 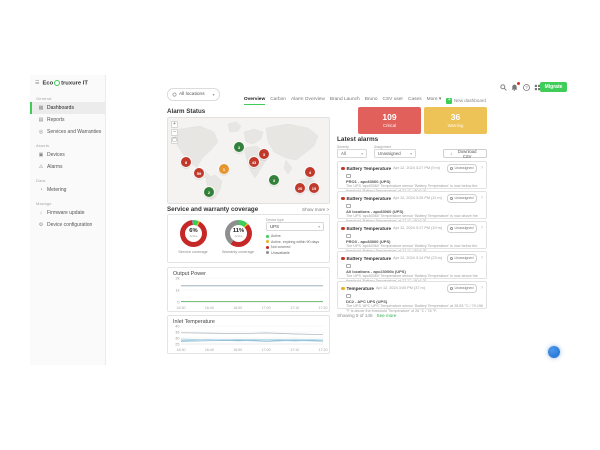 I want to click on warning-count: 36, so click(x=455, y=117).